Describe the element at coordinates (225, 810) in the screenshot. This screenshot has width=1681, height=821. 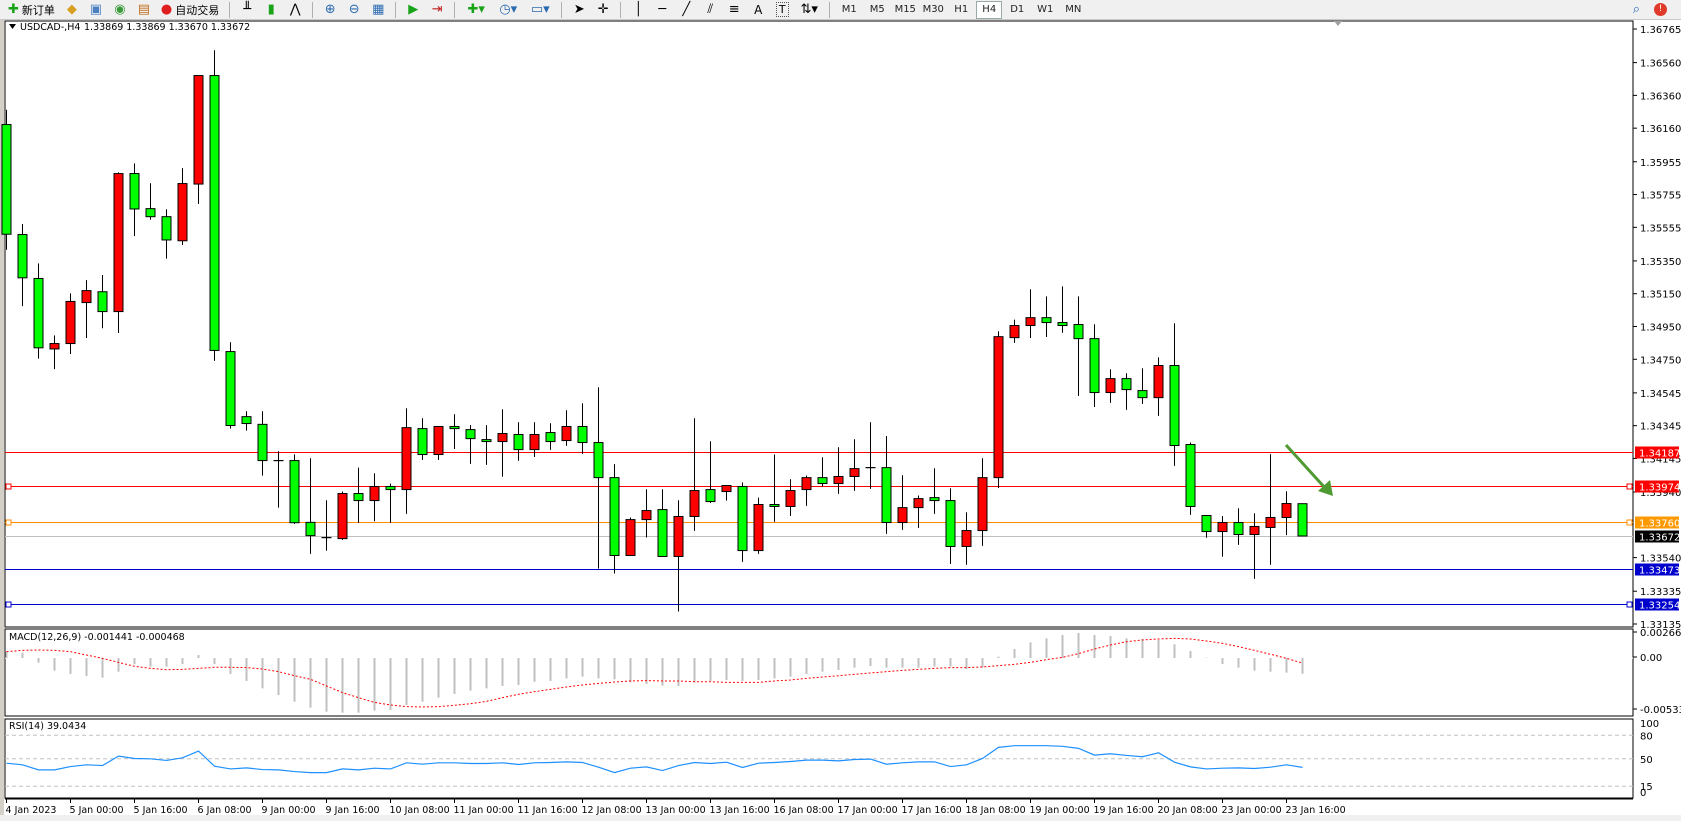
I see `time-tick-label: 6 Jan 08:00` at that location.